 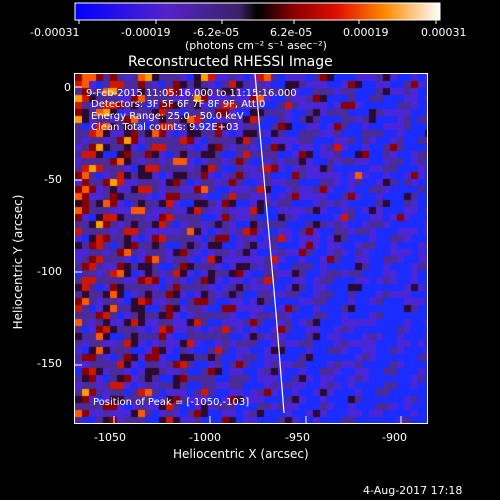 What do you see at coordinates (178, 104) in the screenshot?
I see `detectors-label: Detectors: 3F 5F 6F 7F 8F 9F, Att 0` at bounding box center [178, 104].